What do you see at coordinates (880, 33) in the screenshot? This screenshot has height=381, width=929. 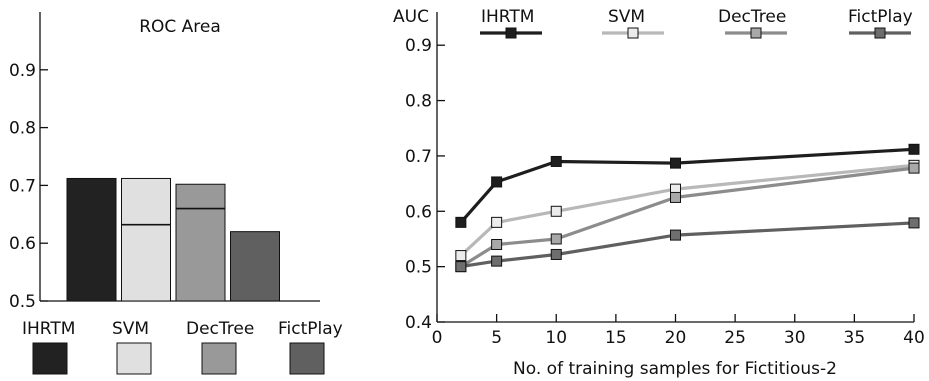 I see `legend-marker-fictplay` at bounding box center [880, 33].